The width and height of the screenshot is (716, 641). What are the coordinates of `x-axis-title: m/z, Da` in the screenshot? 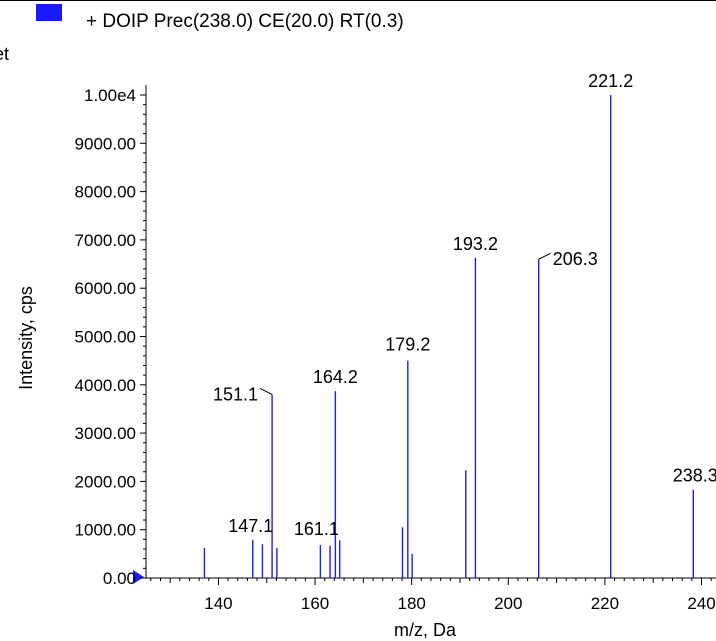 It's located at (425, 630).